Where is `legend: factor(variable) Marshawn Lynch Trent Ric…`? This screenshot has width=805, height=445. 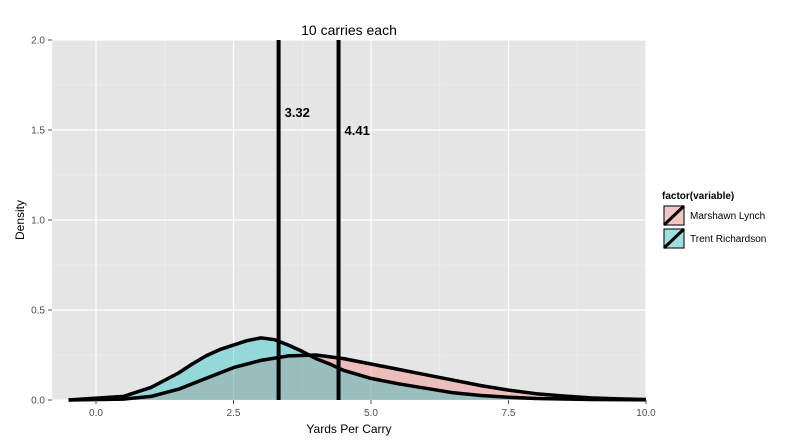
legend: factor(variable) Marshawn Lynch Trent Ric… is located at coordinates (714, 220).